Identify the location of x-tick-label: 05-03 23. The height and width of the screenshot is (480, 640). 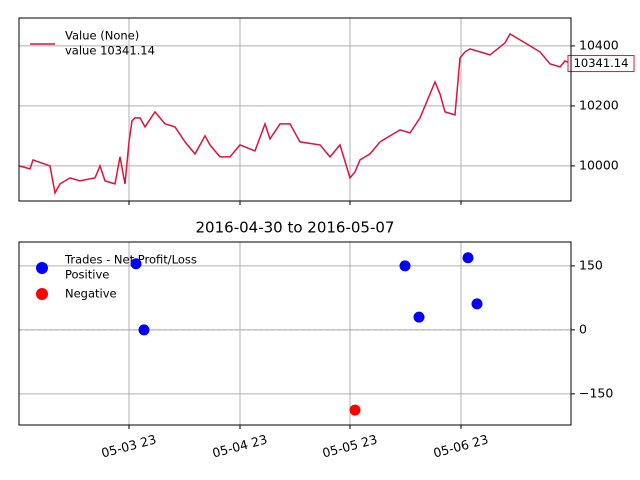
(129, 446).